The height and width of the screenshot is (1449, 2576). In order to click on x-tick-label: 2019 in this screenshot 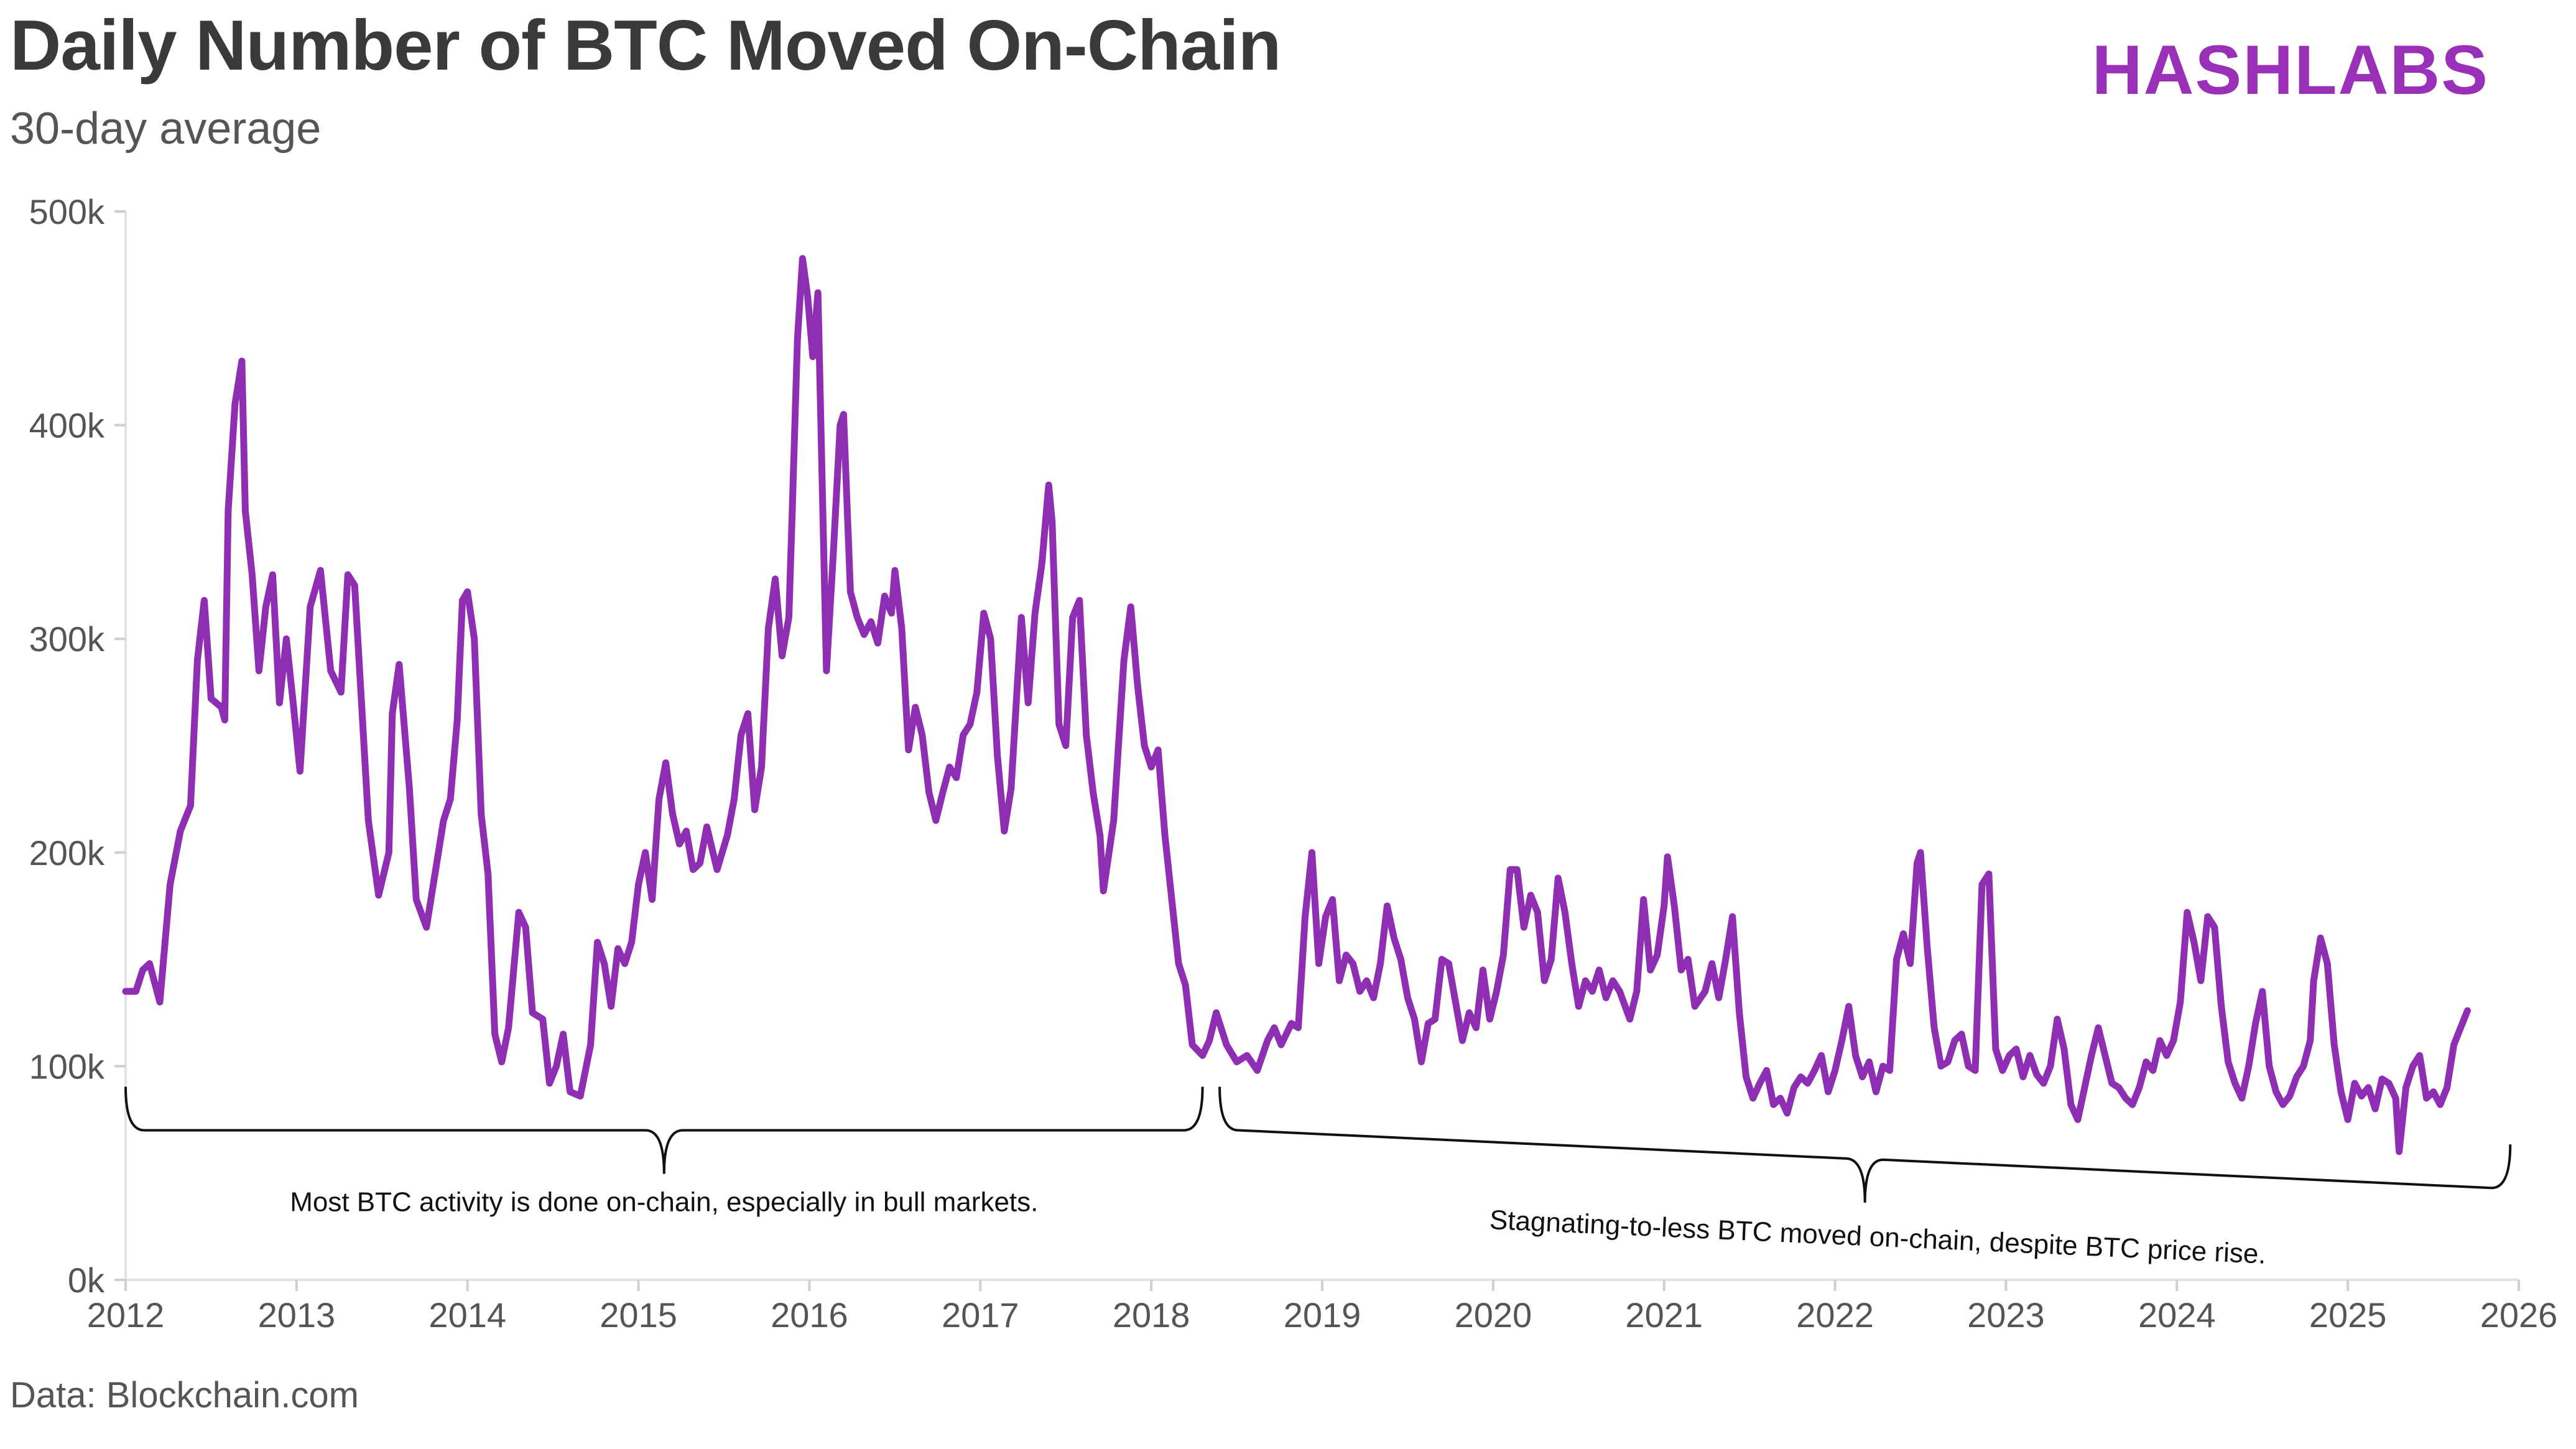, I will do `click(1322, 1315)`.